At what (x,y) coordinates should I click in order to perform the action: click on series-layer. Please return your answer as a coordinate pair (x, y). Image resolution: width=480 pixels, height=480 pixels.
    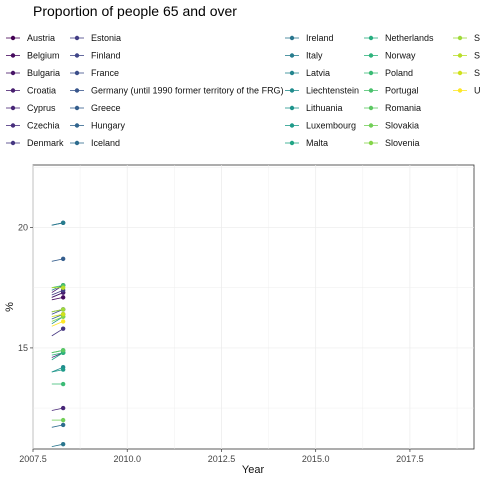
    Looking at the image, I should click on (58, 333).